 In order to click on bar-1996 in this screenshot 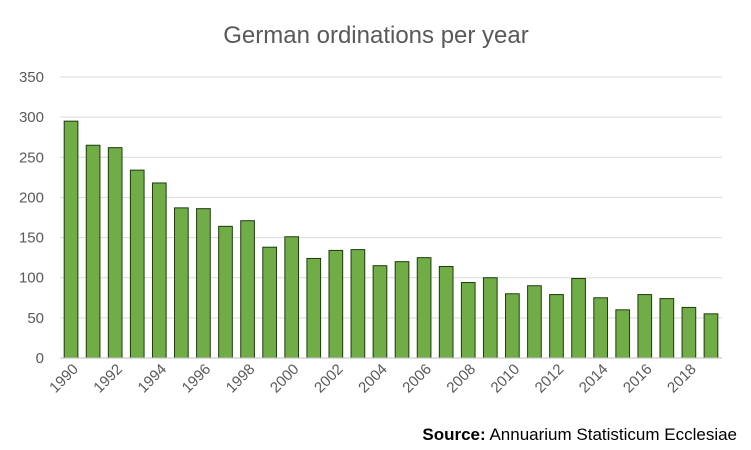, I will do `click(203, 283)`.